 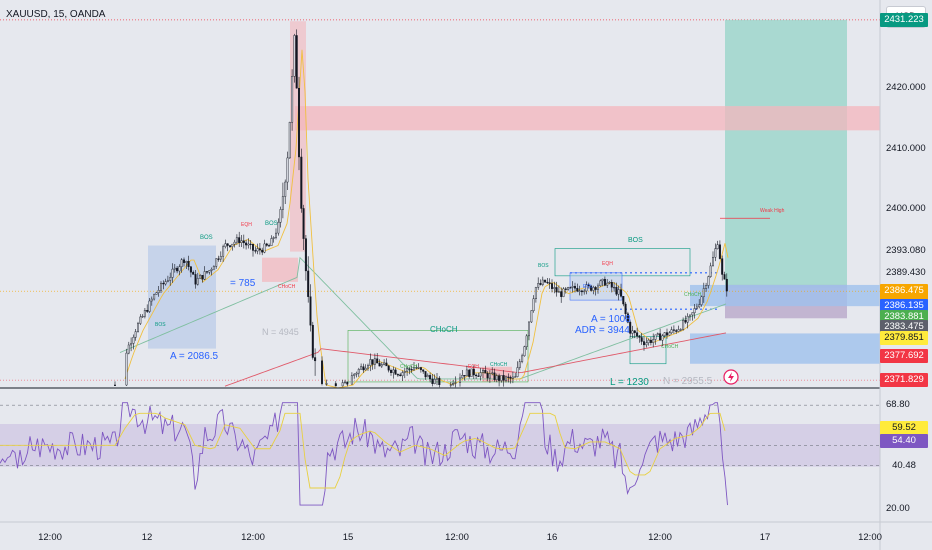 I want to click on price-tag-value: 2377.692, so click(x=904, y=355).